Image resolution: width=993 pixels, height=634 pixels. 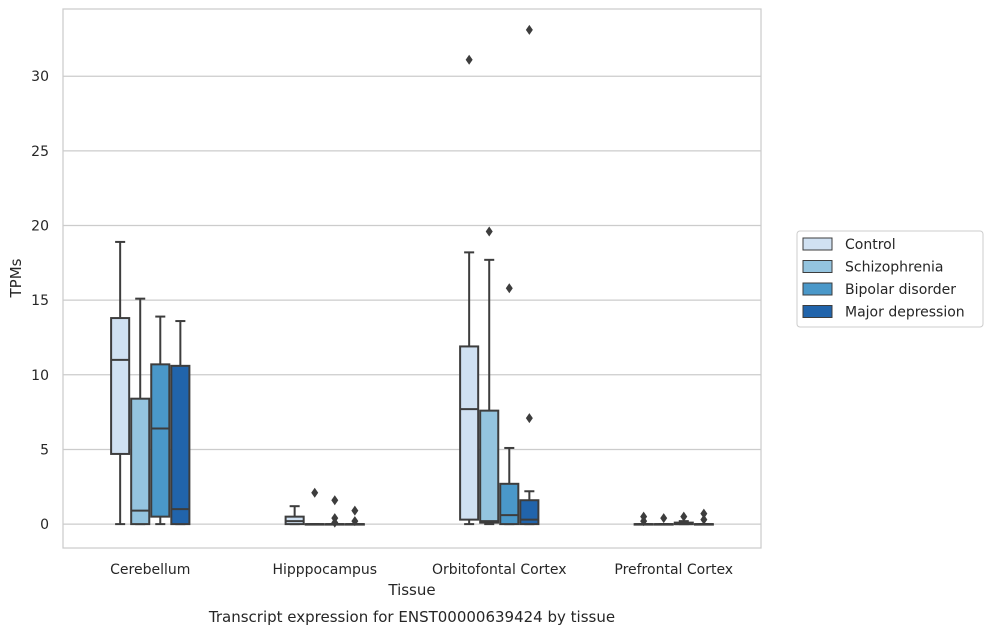 I want to click on legend-frame, so click(x=890, y=279).